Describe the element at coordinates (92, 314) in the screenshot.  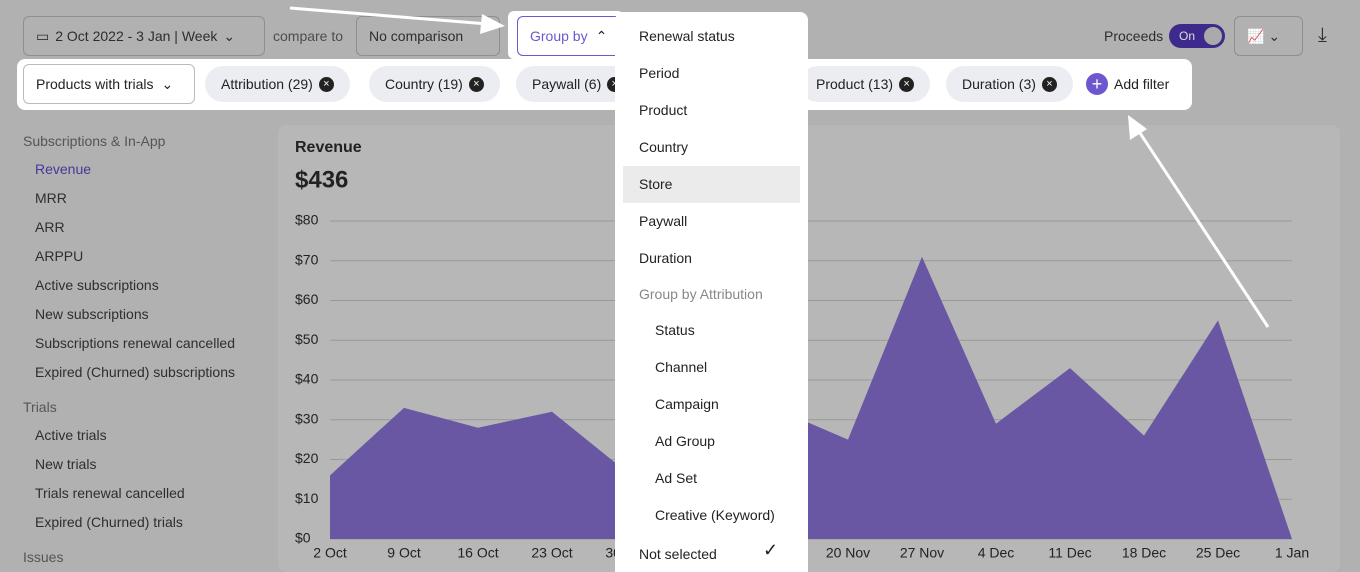
I see `sidebar-item: New subscriptions` at that location.